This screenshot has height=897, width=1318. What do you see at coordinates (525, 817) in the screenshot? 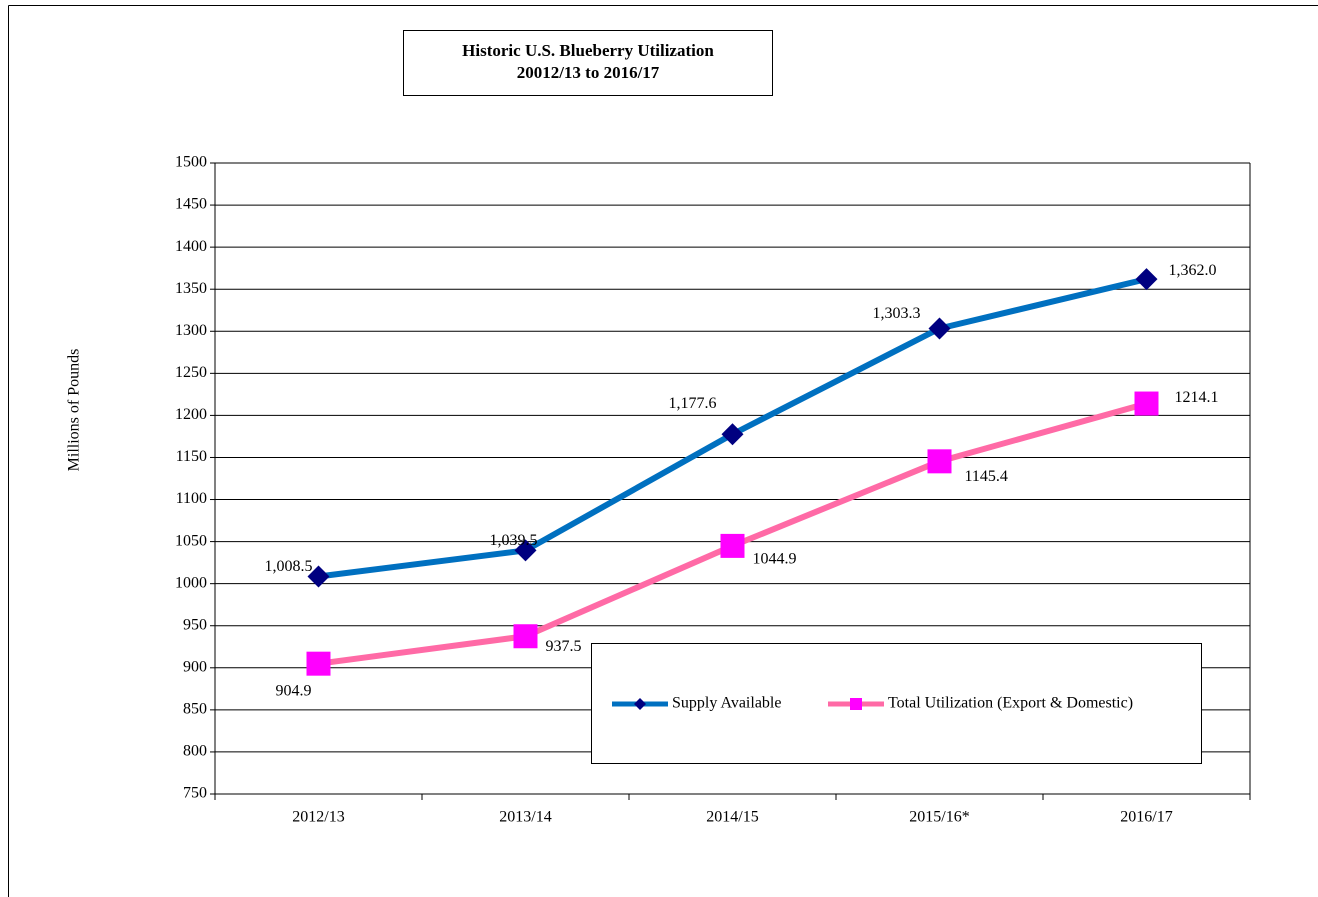
I see `x-tick-label: 2013/14` at bounding box center [525, 817].